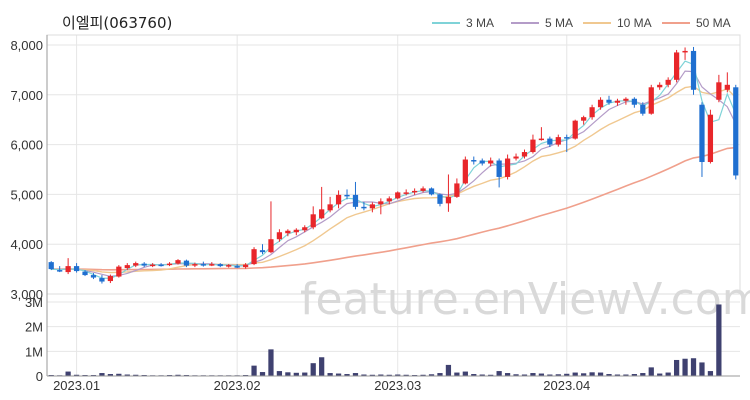 The height and width of the screenshot is (400, 750). I want to click on legend-item-10ma: 10 MA, so click(617, 23).